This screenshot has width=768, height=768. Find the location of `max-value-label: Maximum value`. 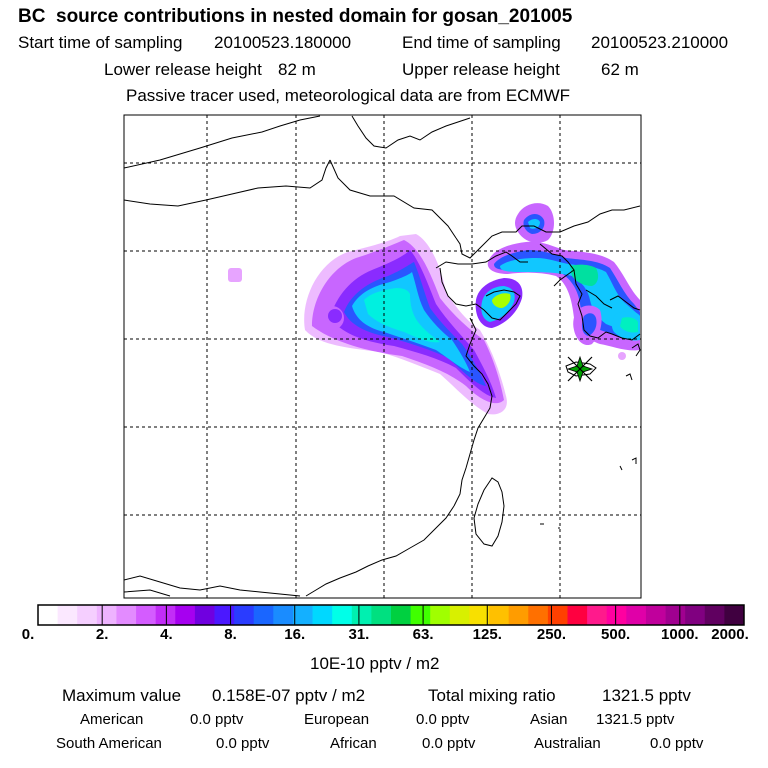

max-value-label: Maximum value is located at coordinates (122, 695).